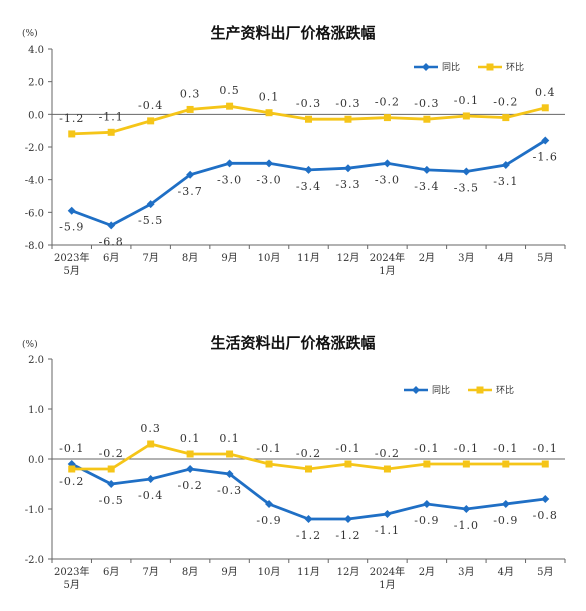  What do you see at coordinates (229, 438) in the screenshot?
I see `mom-data-label: 0.1` at bounding box center [229, 438].